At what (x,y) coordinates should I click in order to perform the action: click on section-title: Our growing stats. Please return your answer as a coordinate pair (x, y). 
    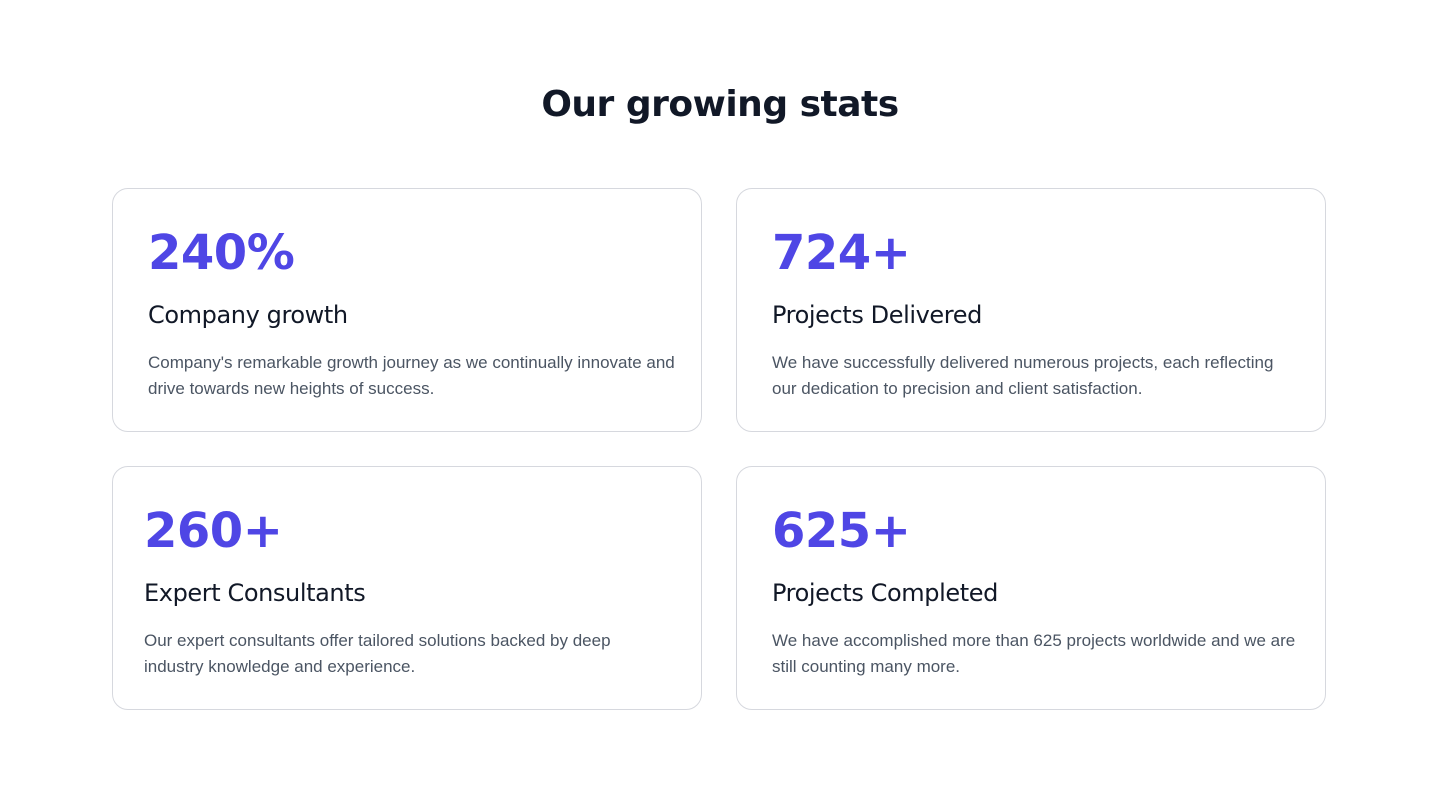
    Looking at the image, I should click on (720, 104).